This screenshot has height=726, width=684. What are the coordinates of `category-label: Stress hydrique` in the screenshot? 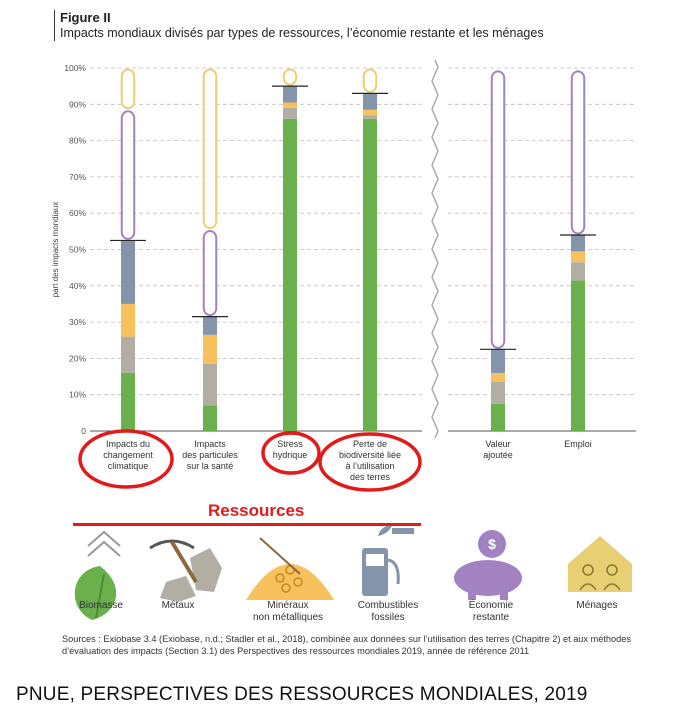 It's located at (290, 449).